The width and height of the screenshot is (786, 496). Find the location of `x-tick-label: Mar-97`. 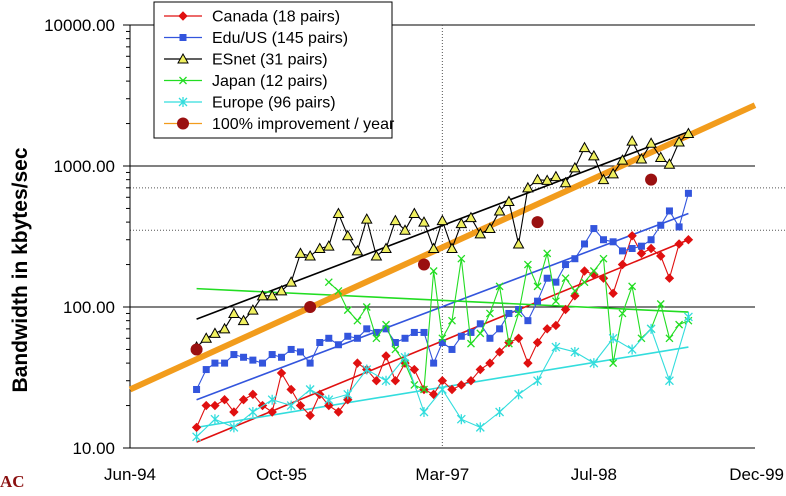

x-tick-label: Mar-97 is located at coordinates (442, 474).